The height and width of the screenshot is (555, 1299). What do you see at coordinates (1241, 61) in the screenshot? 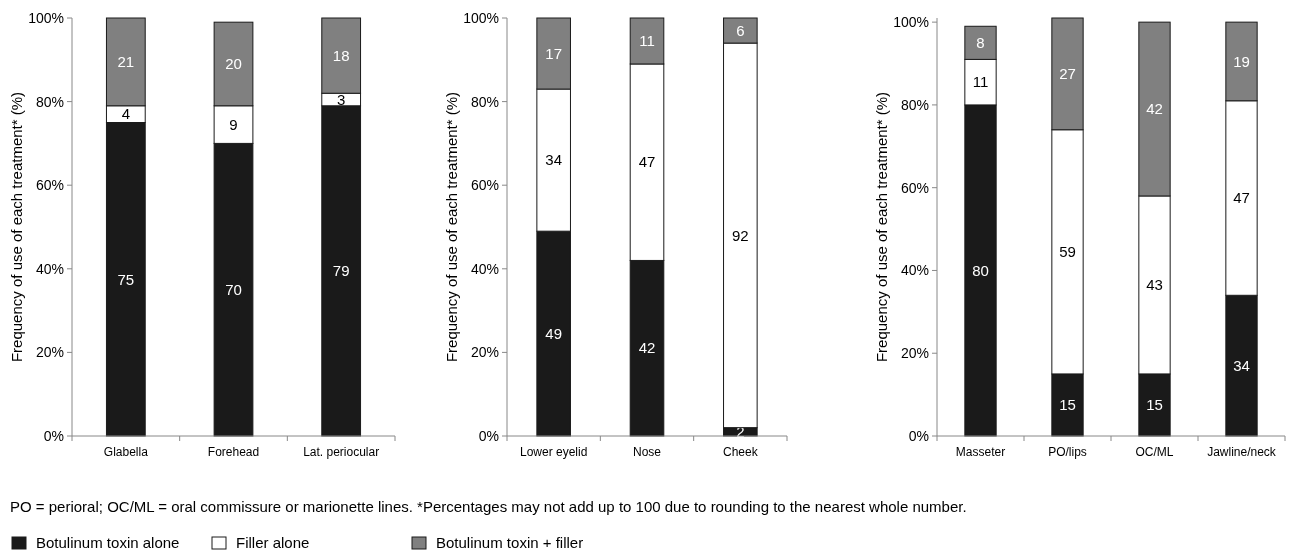
I see `data-label: 19` at bounding box center [1241, 61].